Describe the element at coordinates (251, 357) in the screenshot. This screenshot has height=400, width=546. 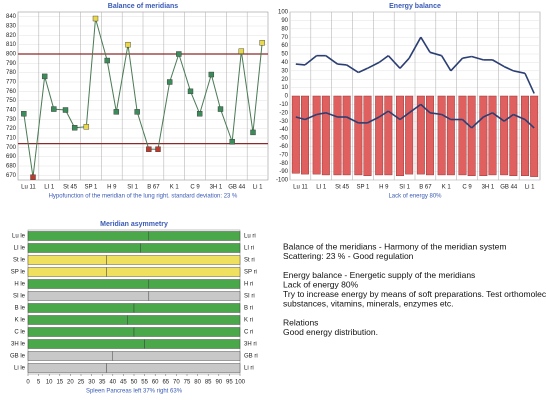
I see `row-label-right: GB ri` at that location.